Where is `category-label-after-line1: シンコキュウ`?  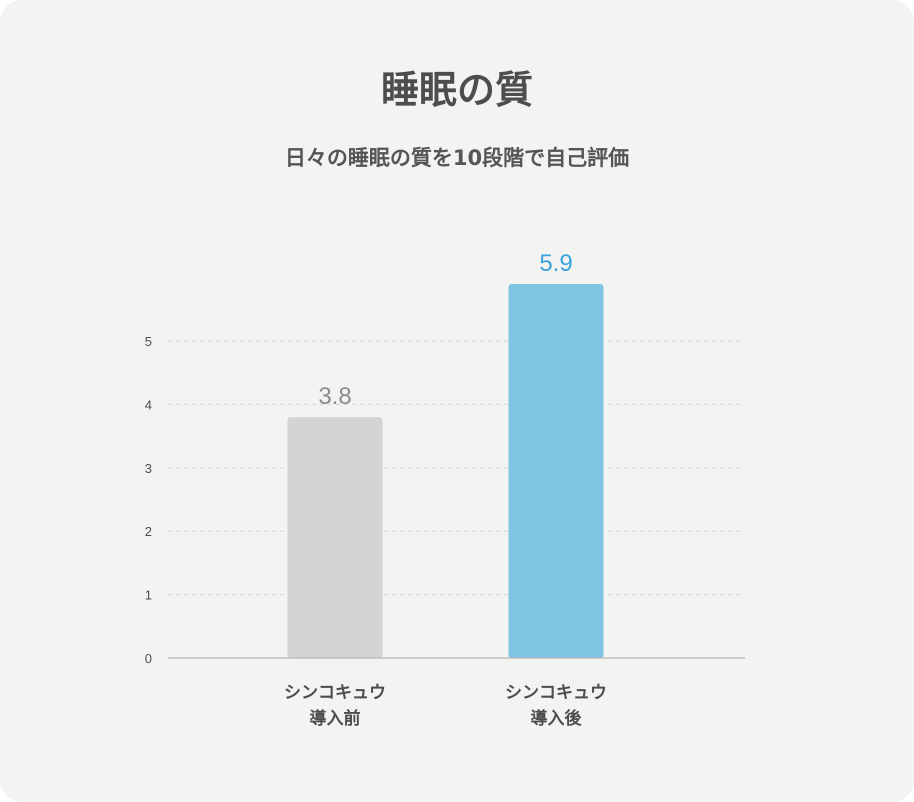
category-label-after-line1: シンコキュウ is located at coordinates (556, 693).